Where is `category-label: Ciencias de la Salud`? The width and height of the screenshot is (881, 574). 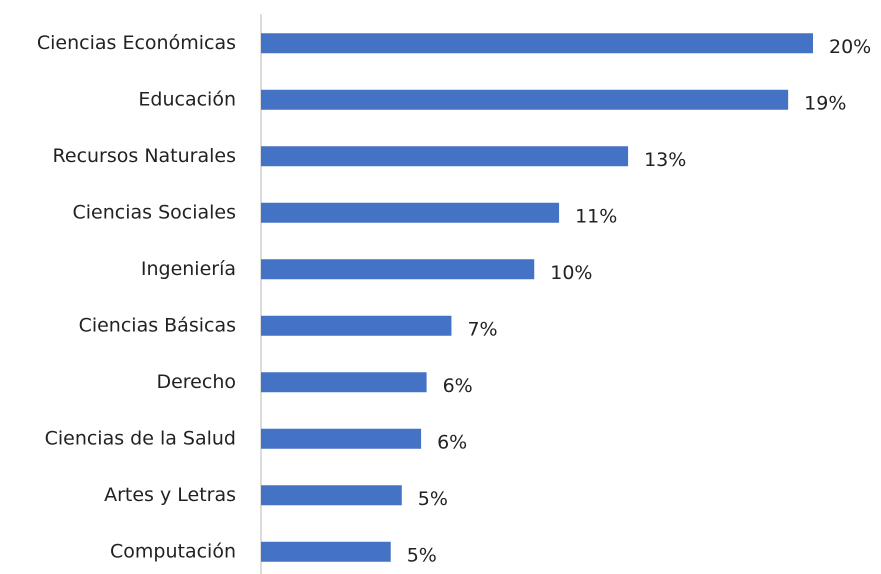
category-label: Ciencias de la Salud is located at coordinates (140, 438).